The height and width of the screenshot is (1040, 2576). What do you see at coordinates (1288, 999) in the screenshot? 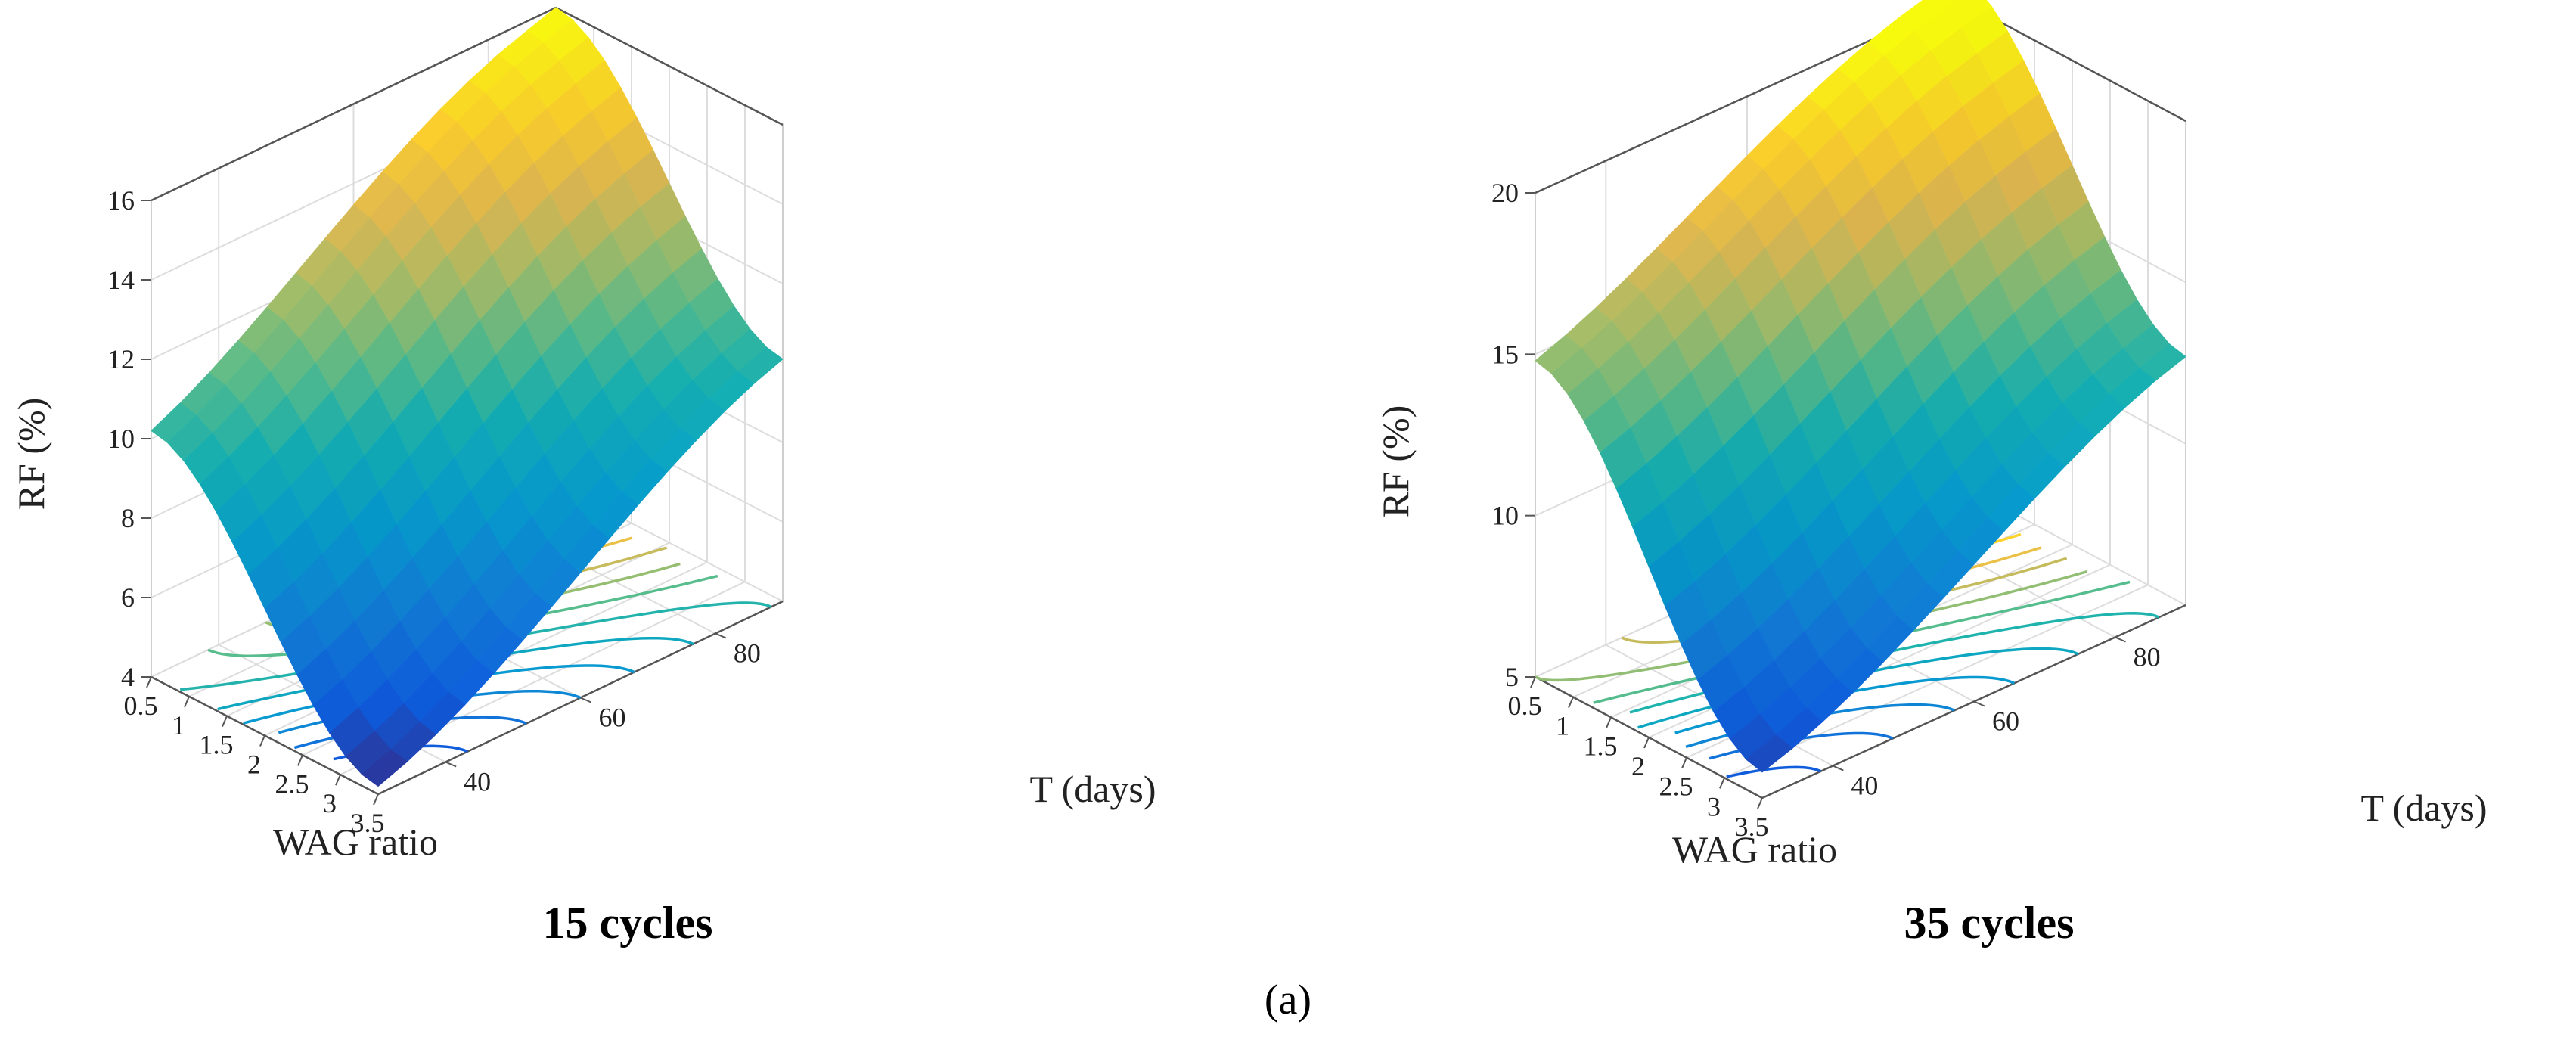
I see `figure-label: (a)` at bounding box center [1288, 999].